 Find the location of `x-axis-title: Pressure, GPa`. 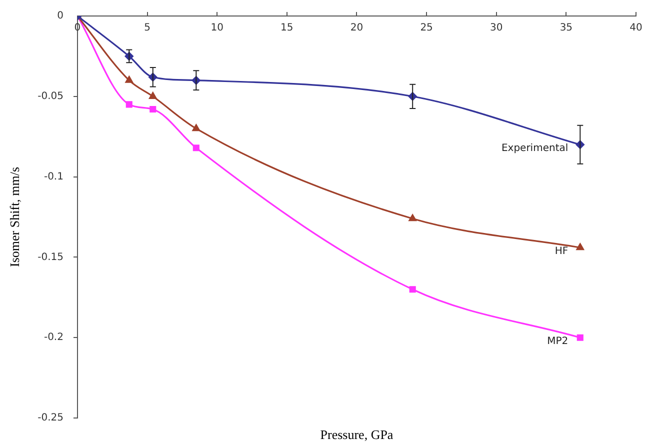

x-axis-title: Pressure, GPa is located at coordinates (357, 434).